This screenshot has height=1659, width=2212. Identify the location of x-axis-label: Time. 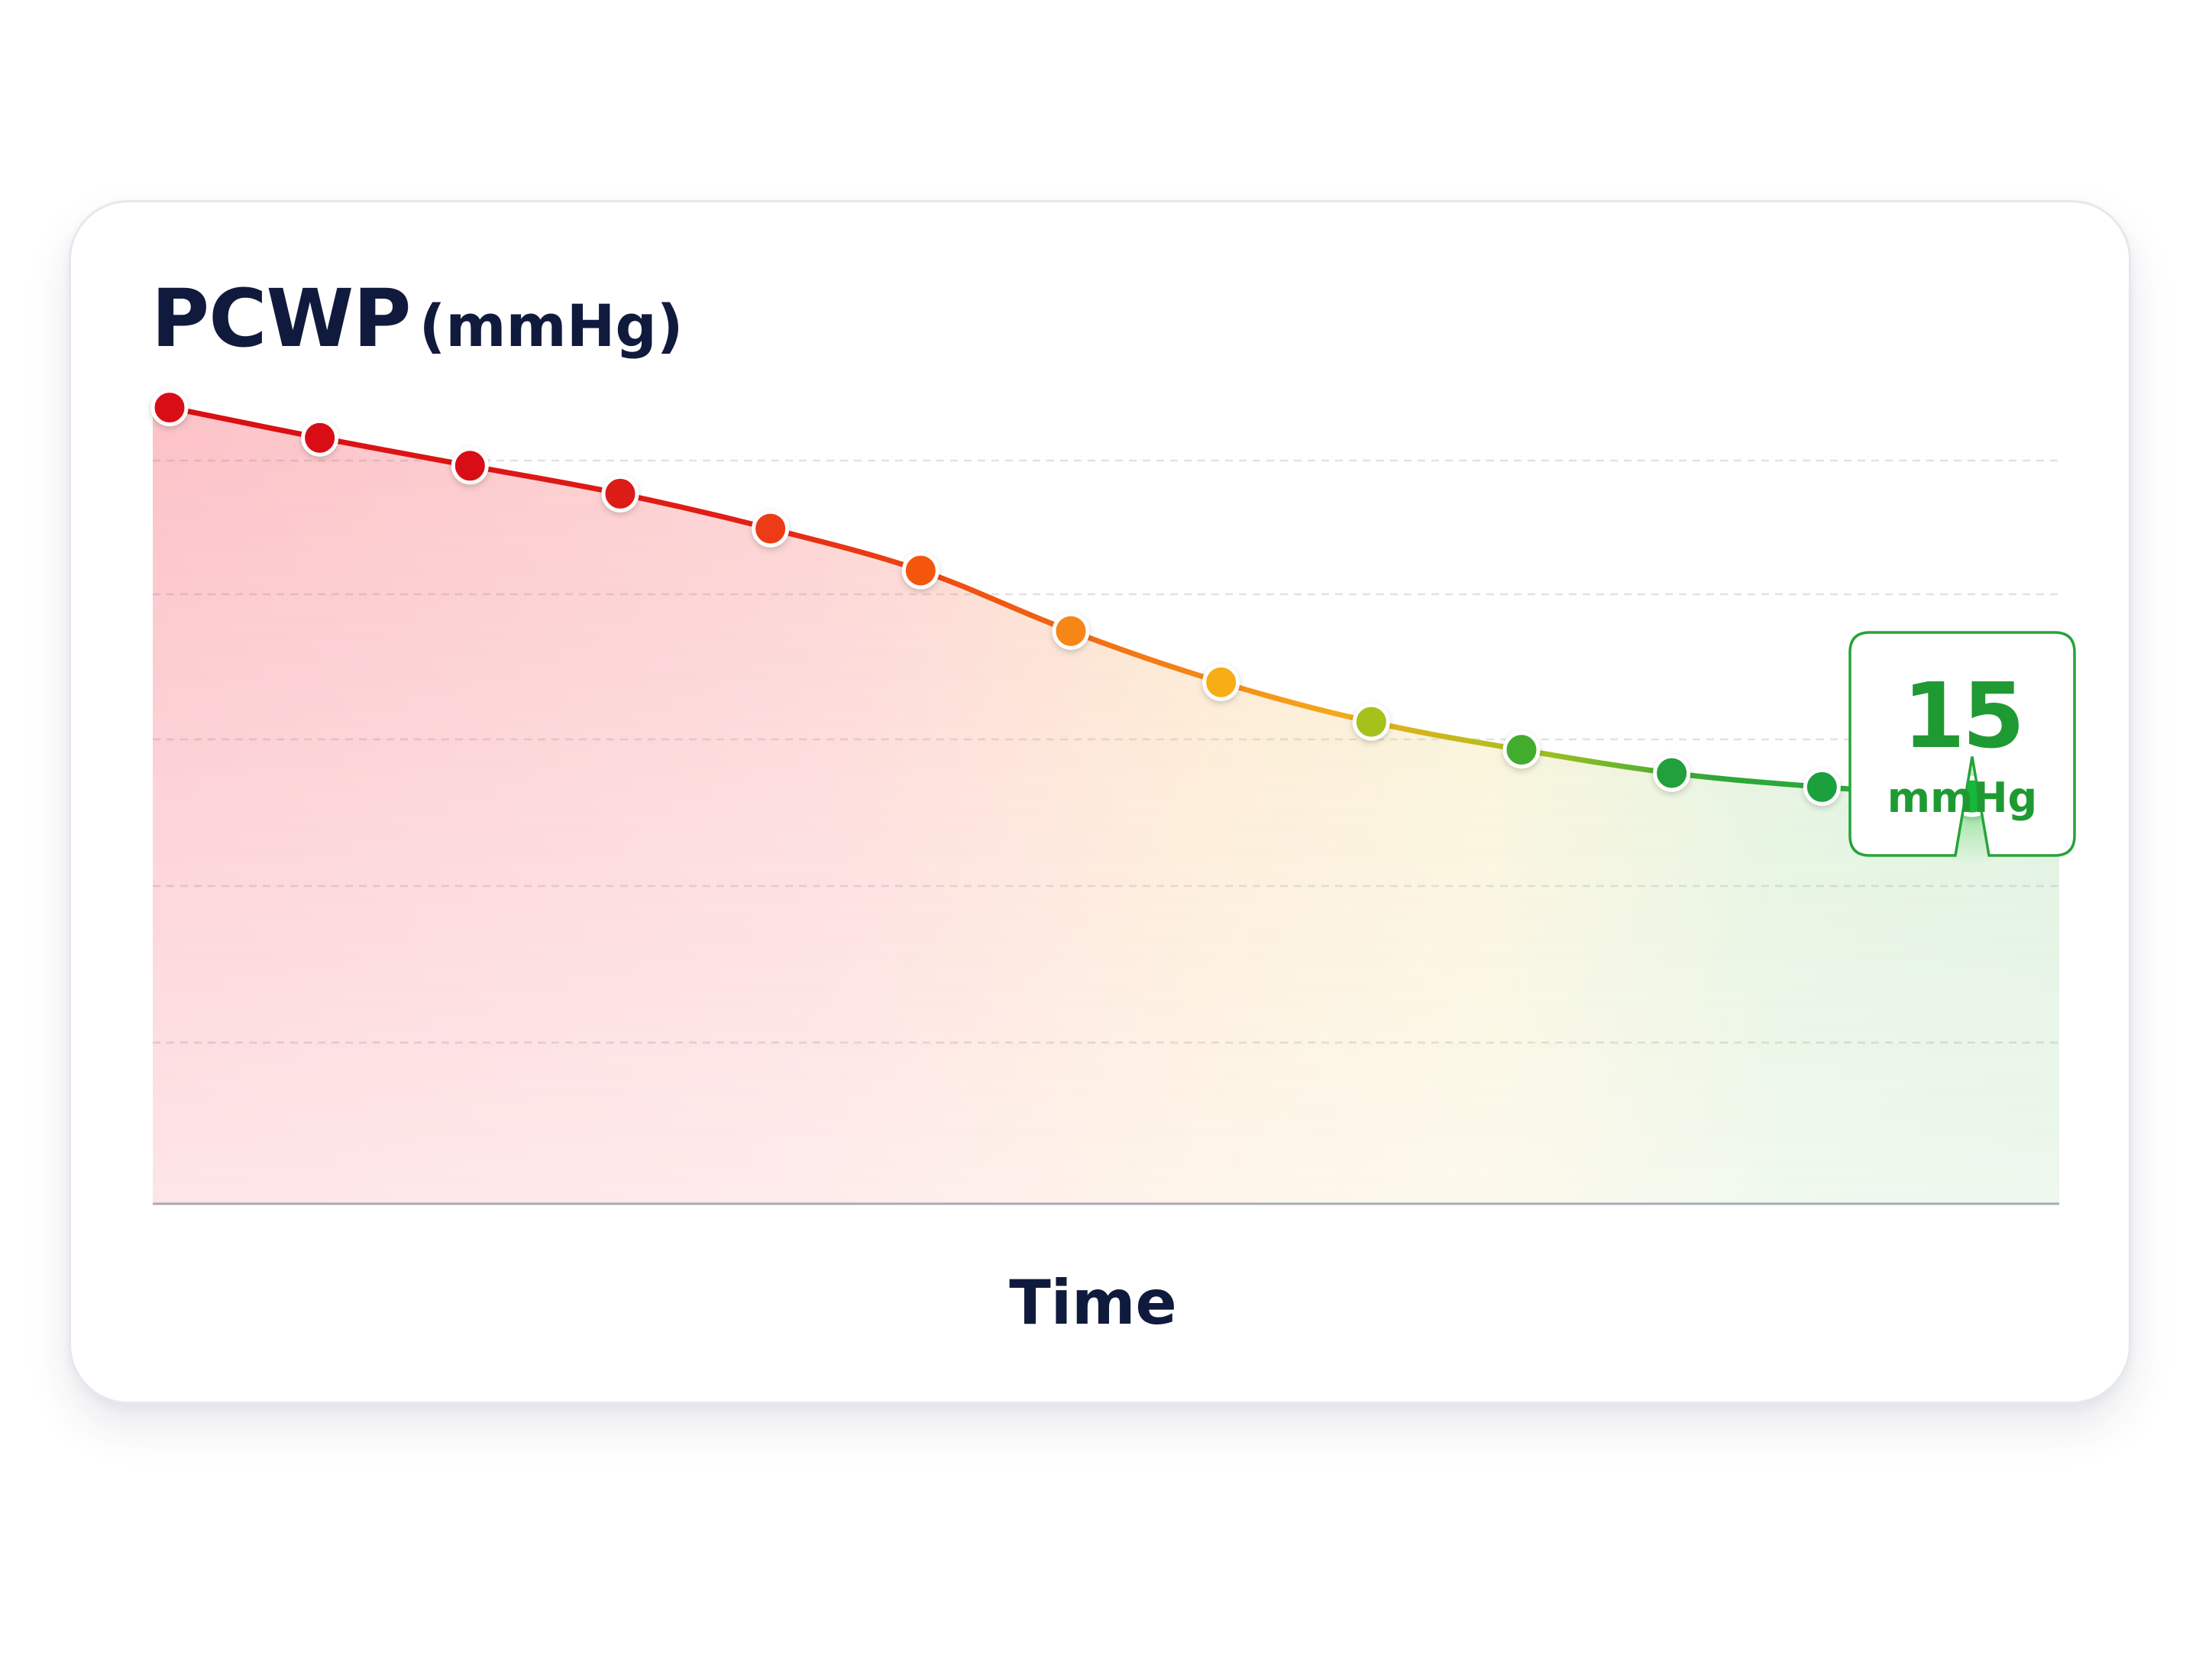
(1093, 1302).